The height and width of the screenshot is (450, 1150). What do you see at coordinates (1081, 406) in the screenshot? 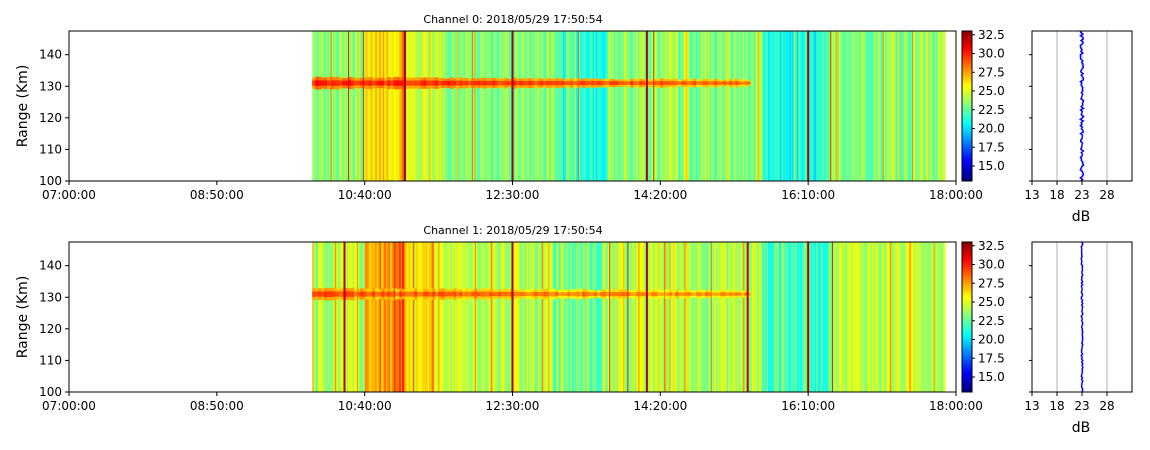
I see `profile-x-tick-label: 23` at bounding box center [1081, 406].